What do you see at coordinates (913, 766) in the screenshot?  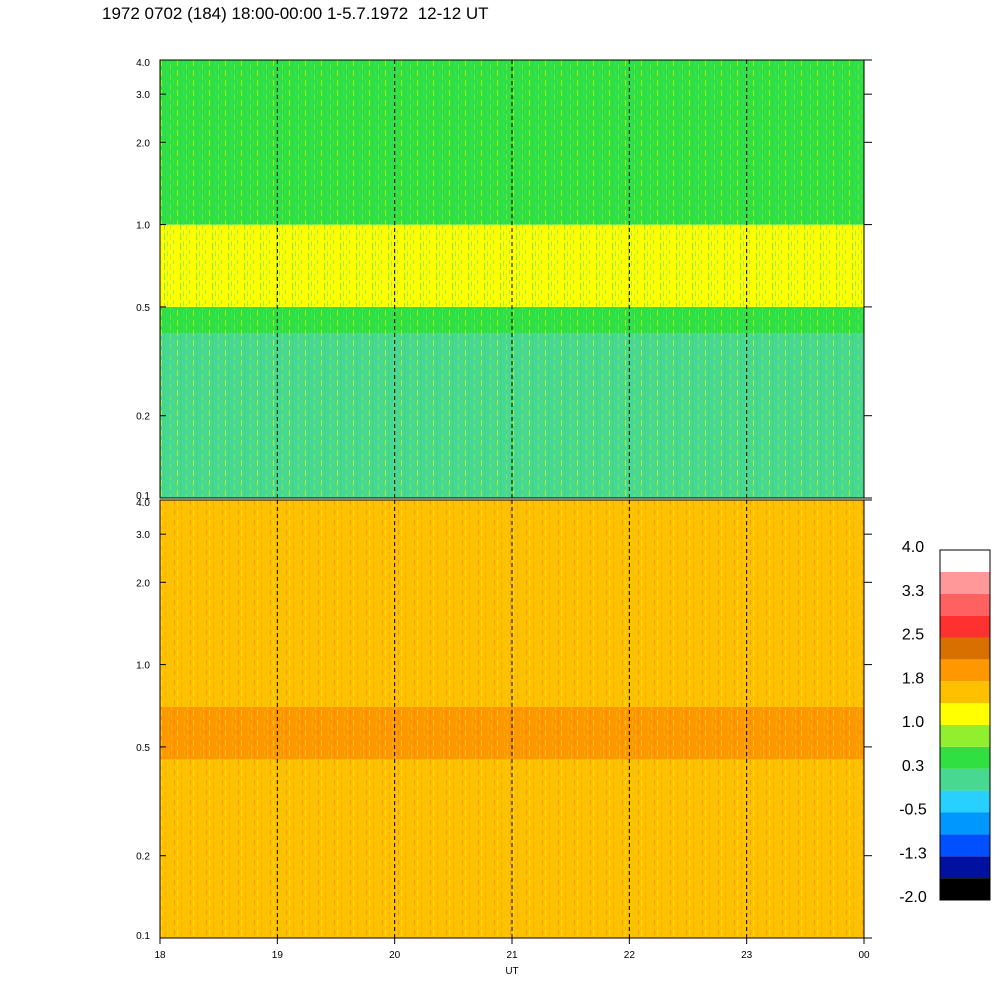 I see `colorbar-tick-label: 0.3` at bounding box center [913, 766].